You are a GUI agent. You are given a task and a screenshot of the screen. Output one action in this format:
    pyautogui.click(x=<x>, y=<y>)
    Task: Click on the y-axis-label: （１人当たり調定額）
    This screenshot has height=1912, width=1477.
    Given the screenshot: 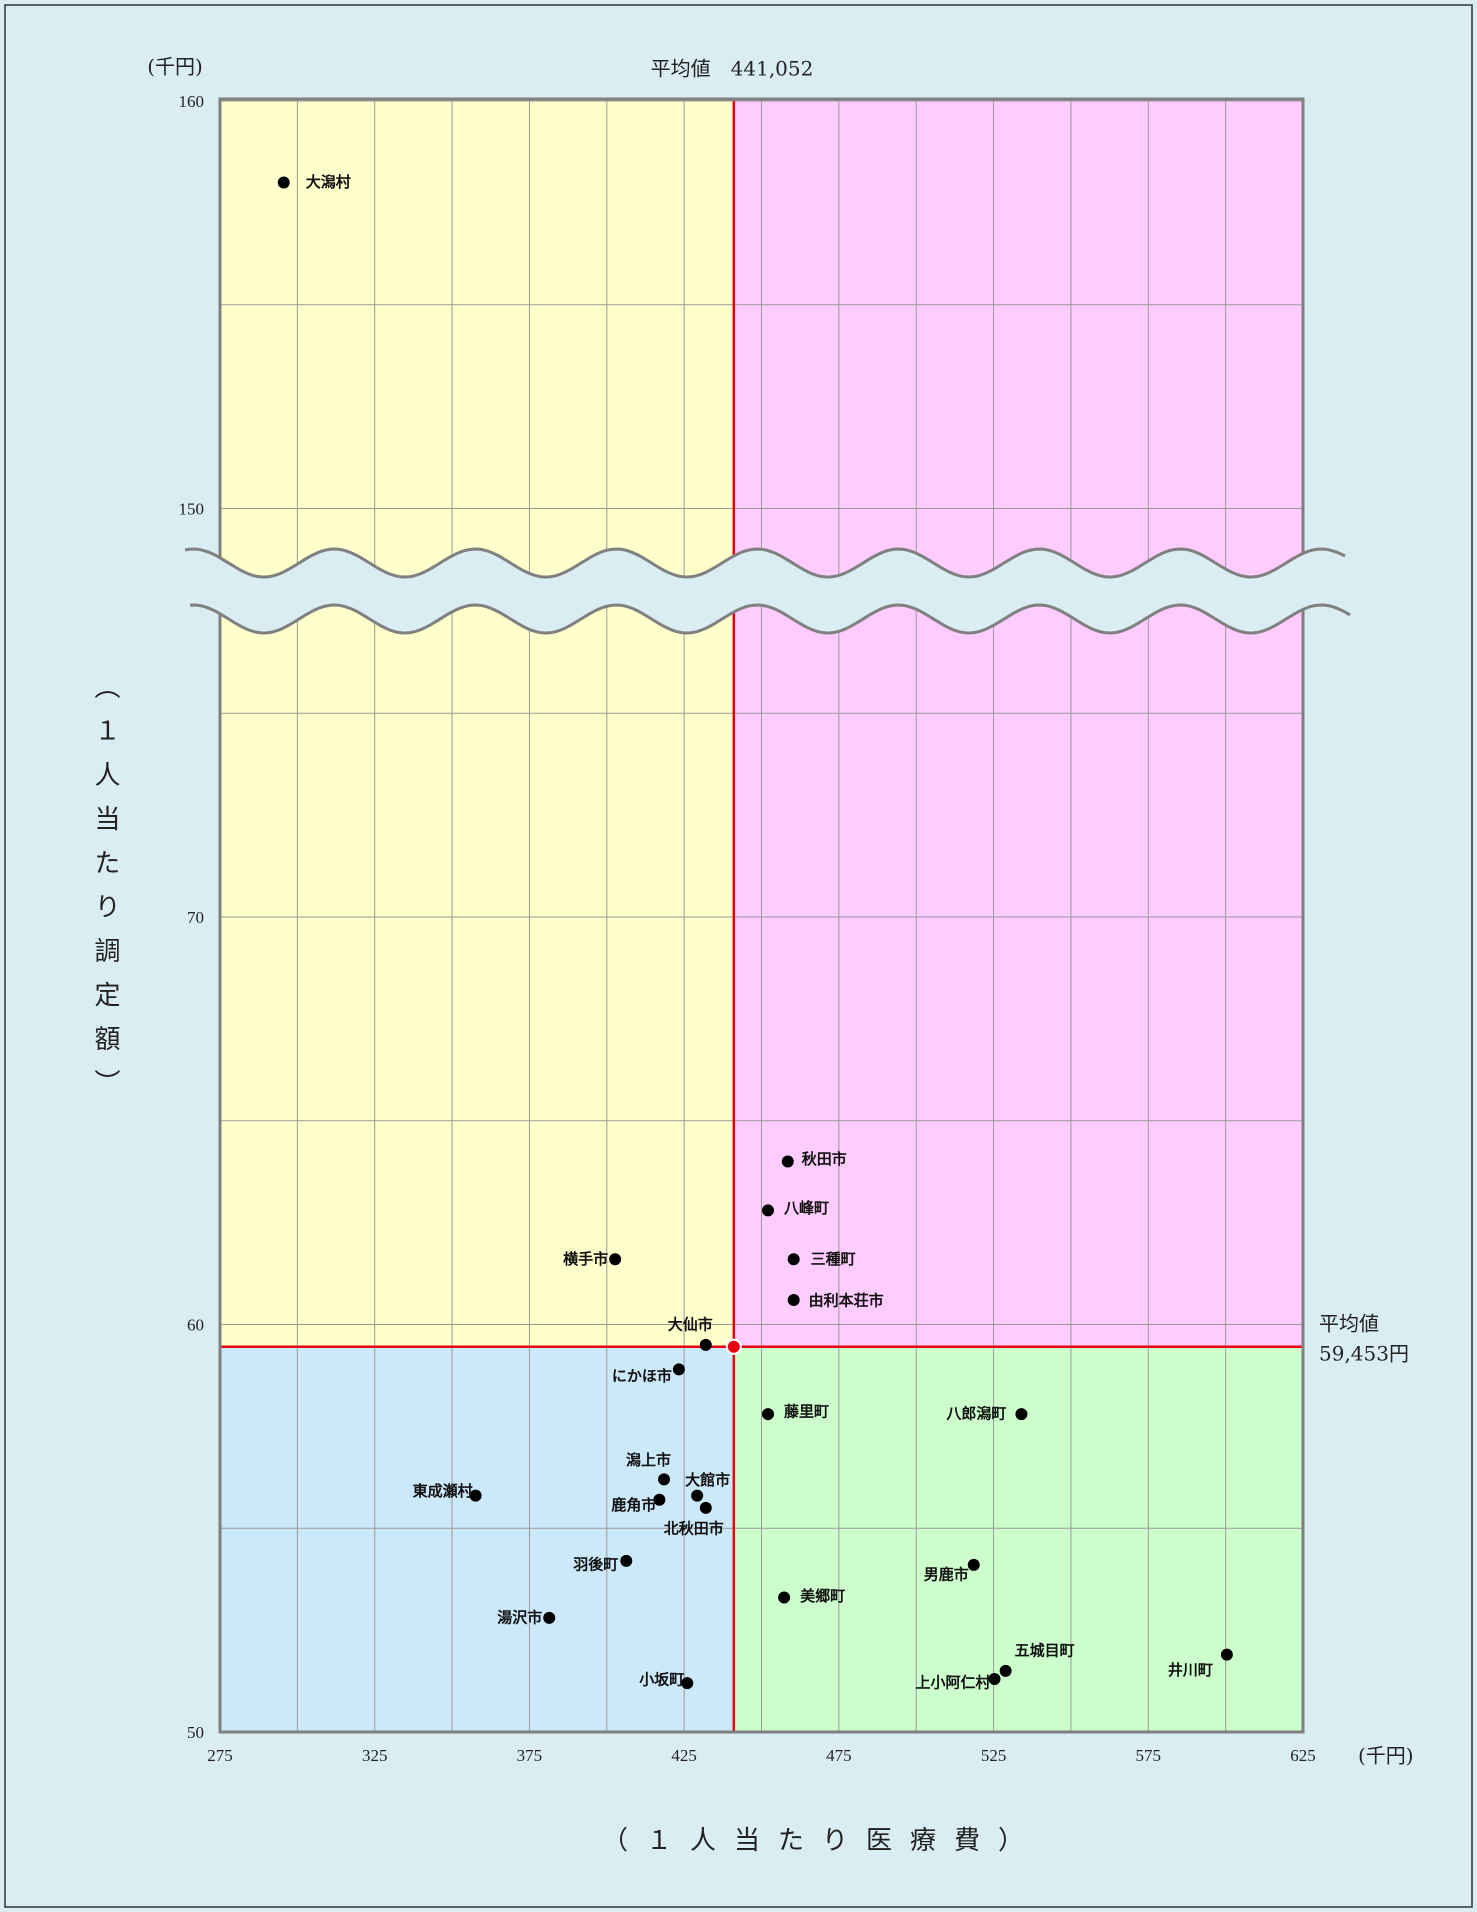 What is the action you would take?
    pyautogui.click(x=105, y=893)
    